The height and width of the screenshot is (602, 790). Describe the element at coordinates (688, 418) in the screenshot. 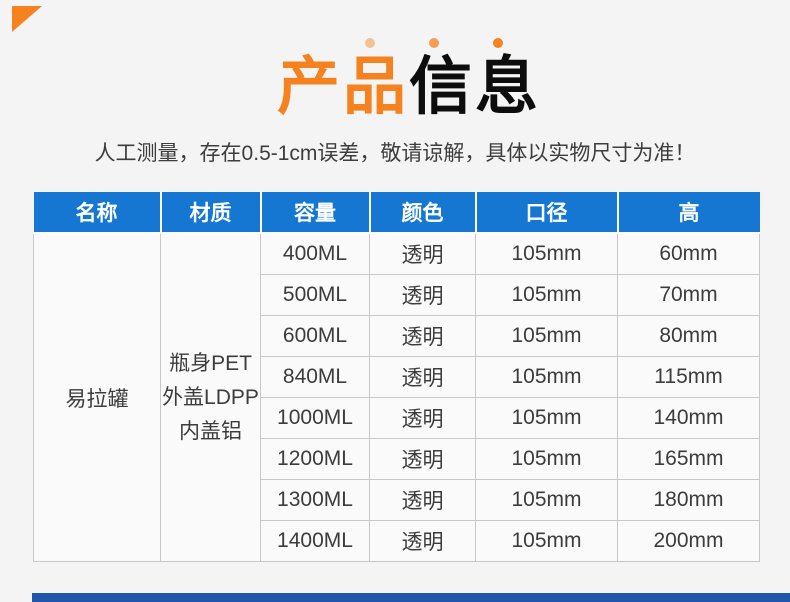

I see `height-cell: 140mm` at that location.